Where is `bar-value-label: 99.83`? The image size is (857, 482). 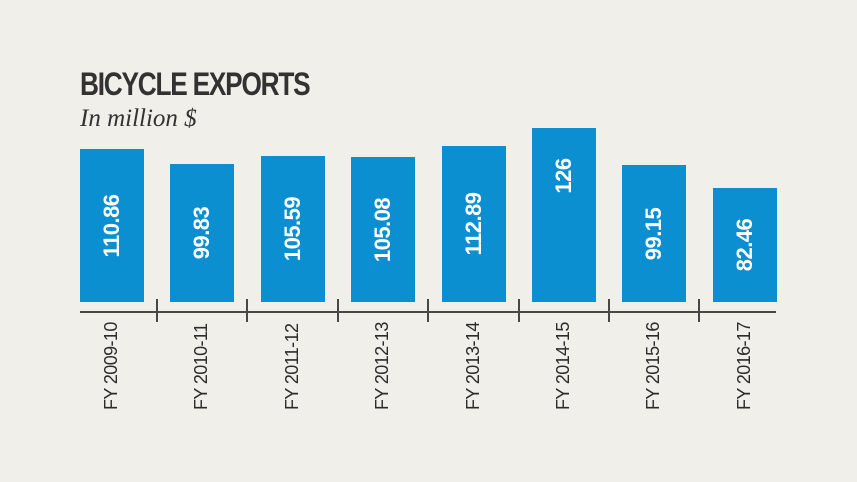
bar-value-label: 99.83 is located at coordinates (201, 233).